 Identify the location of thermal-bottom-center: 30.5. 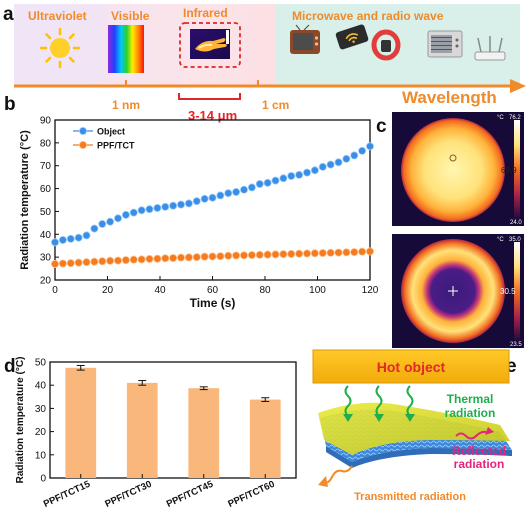
(508, 291).